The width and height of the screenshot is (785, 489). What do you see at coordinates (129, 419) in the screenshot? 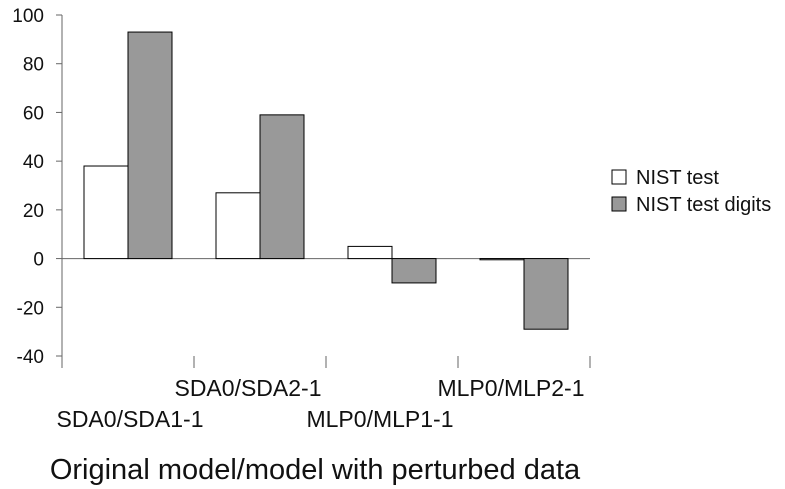
I see `x-category-label: SDA0/SDA1-1` at bounding box center [129, 419].